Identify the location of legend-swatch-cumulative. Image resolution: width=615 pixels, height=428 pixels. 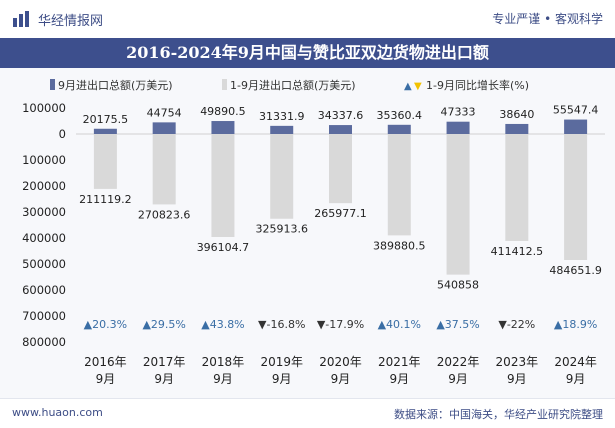
(224, 84).